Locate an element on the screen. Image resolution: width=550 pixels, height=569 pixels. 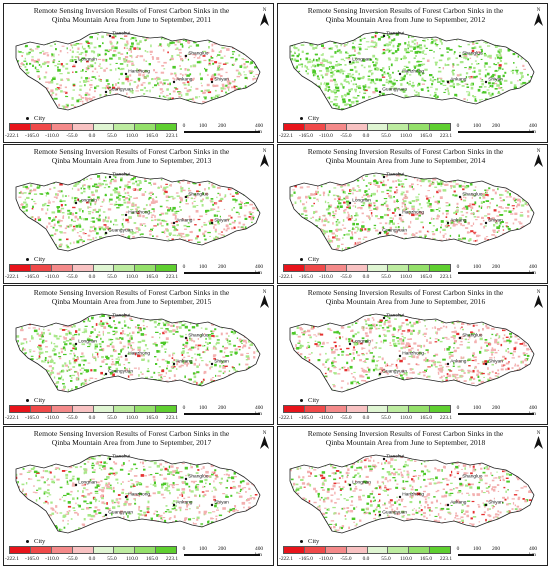
city-dot-icon is located at coordinates (27, 541).